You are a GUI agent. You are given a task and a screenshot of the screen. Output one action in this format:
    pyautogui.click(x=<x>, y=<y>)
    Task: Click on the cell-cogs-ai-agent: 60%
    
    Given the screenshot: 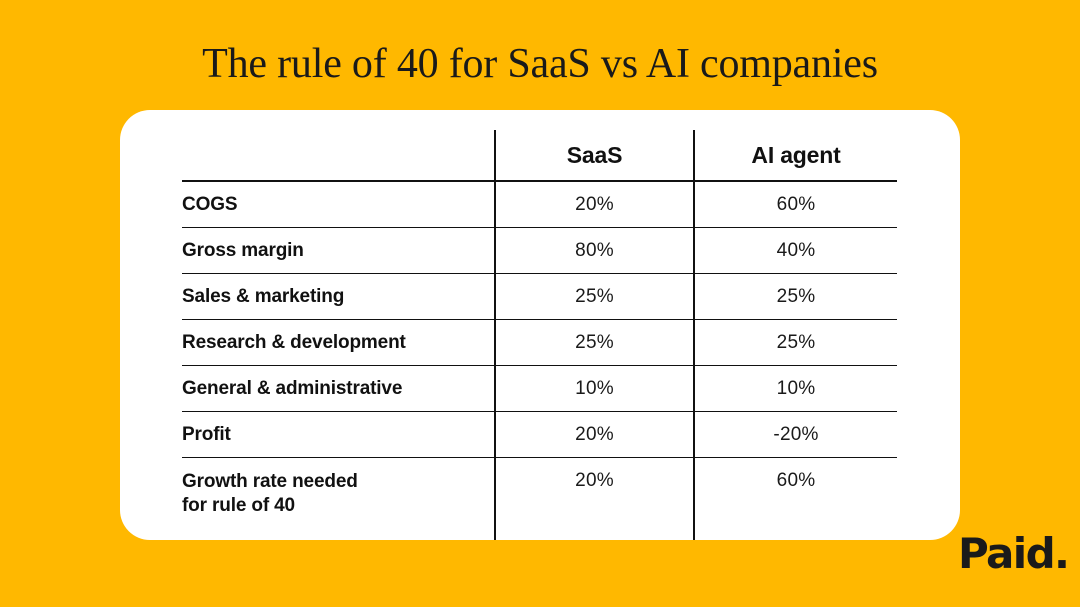 What is the action you would take?
    pyautogui.click(x=795, y=204)
    